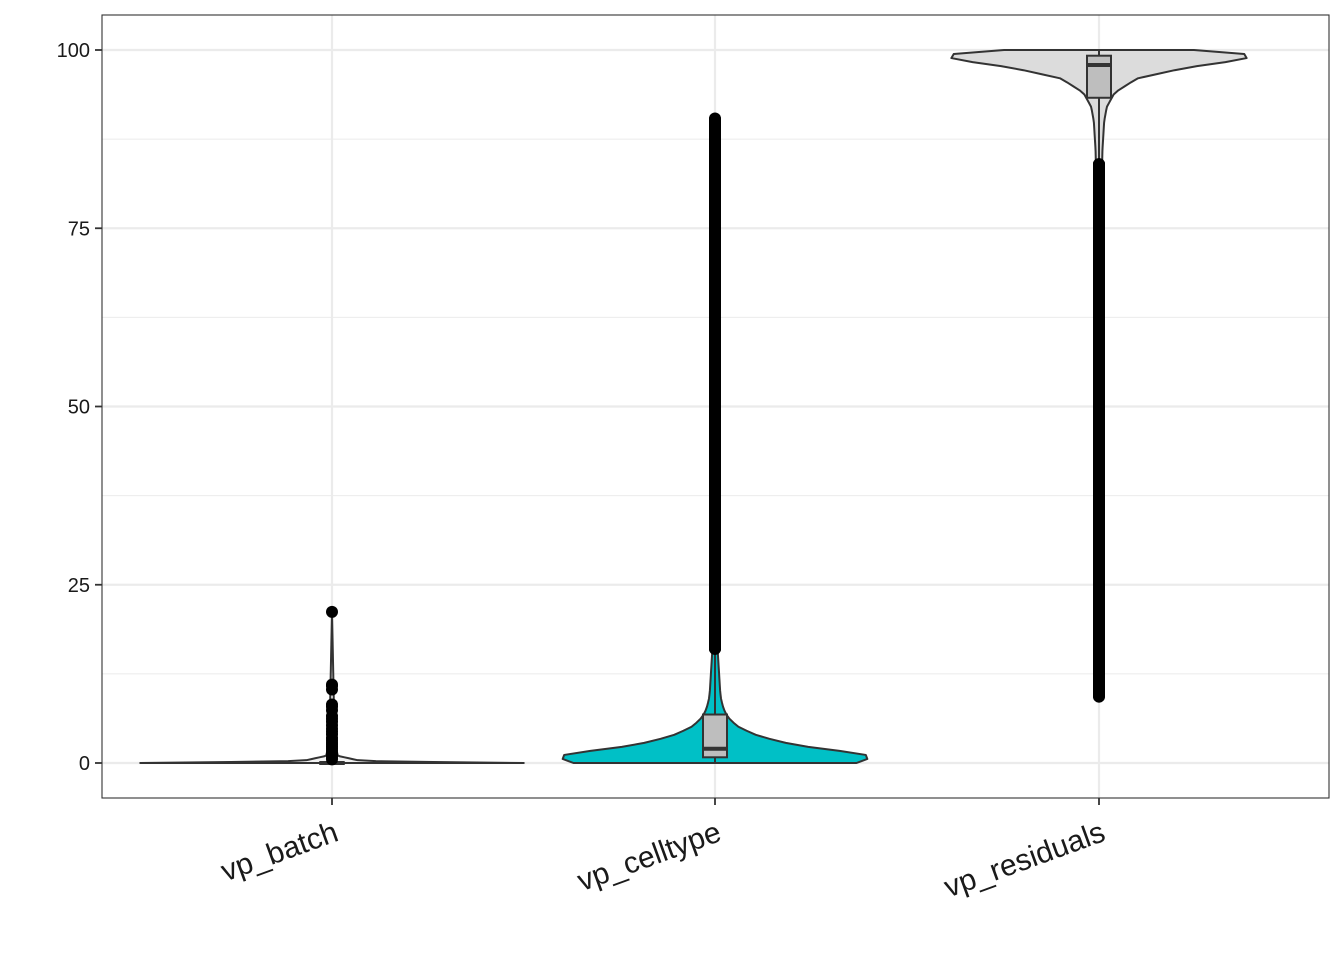  Describe the element at coordinates (84, 764) in the screenshot. I see `y-tick-label: 0` at that location.